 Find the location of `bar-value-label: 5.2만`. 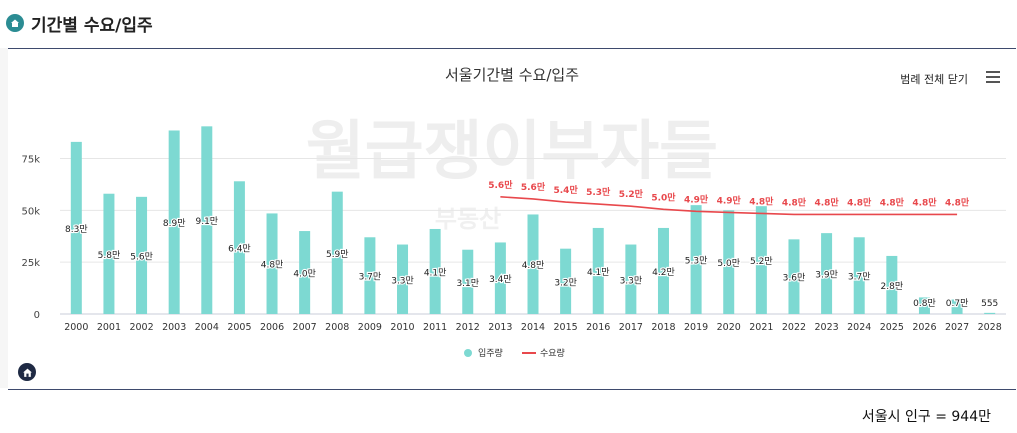

bar-value-label: 5.2만 is located at coordinates (761, 261).